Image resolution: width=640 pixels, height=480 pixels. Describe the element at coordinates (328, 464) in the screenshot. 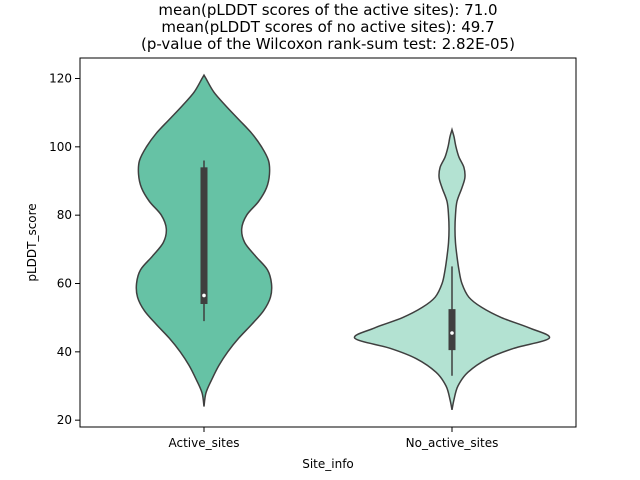

I see `x-axis-label: Site_info` at that location.